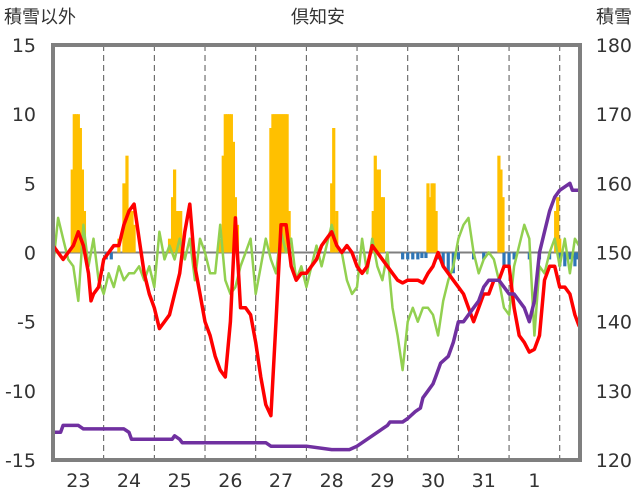 The image size is (636, 501). I want to click on right-tick-label-3: 150, so click(614, 254).